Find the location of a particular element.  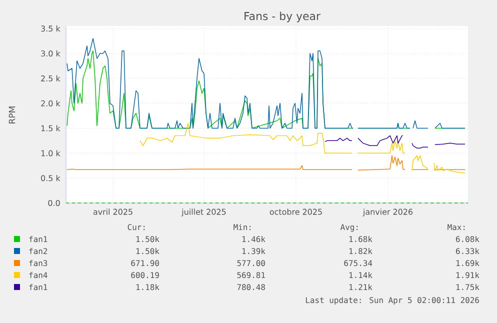

chart-title: Fans - by year is located at coordinates (282, 17).